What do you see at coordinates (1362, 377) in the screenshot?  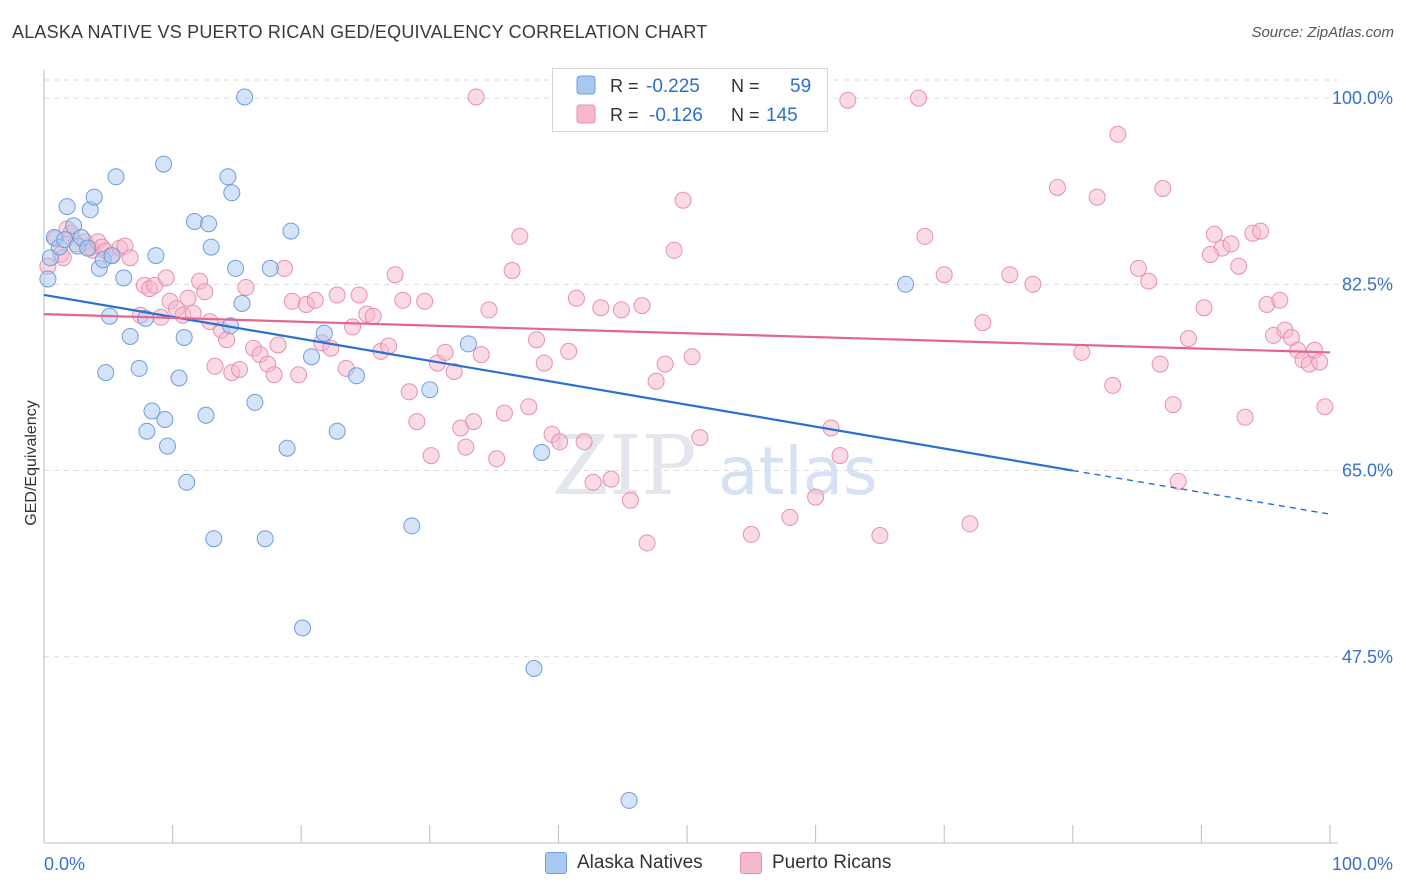 I see `y-tick-labels: 47.5% 65.0% 82.5% 100.0%` at bounding box center [1362, 377].